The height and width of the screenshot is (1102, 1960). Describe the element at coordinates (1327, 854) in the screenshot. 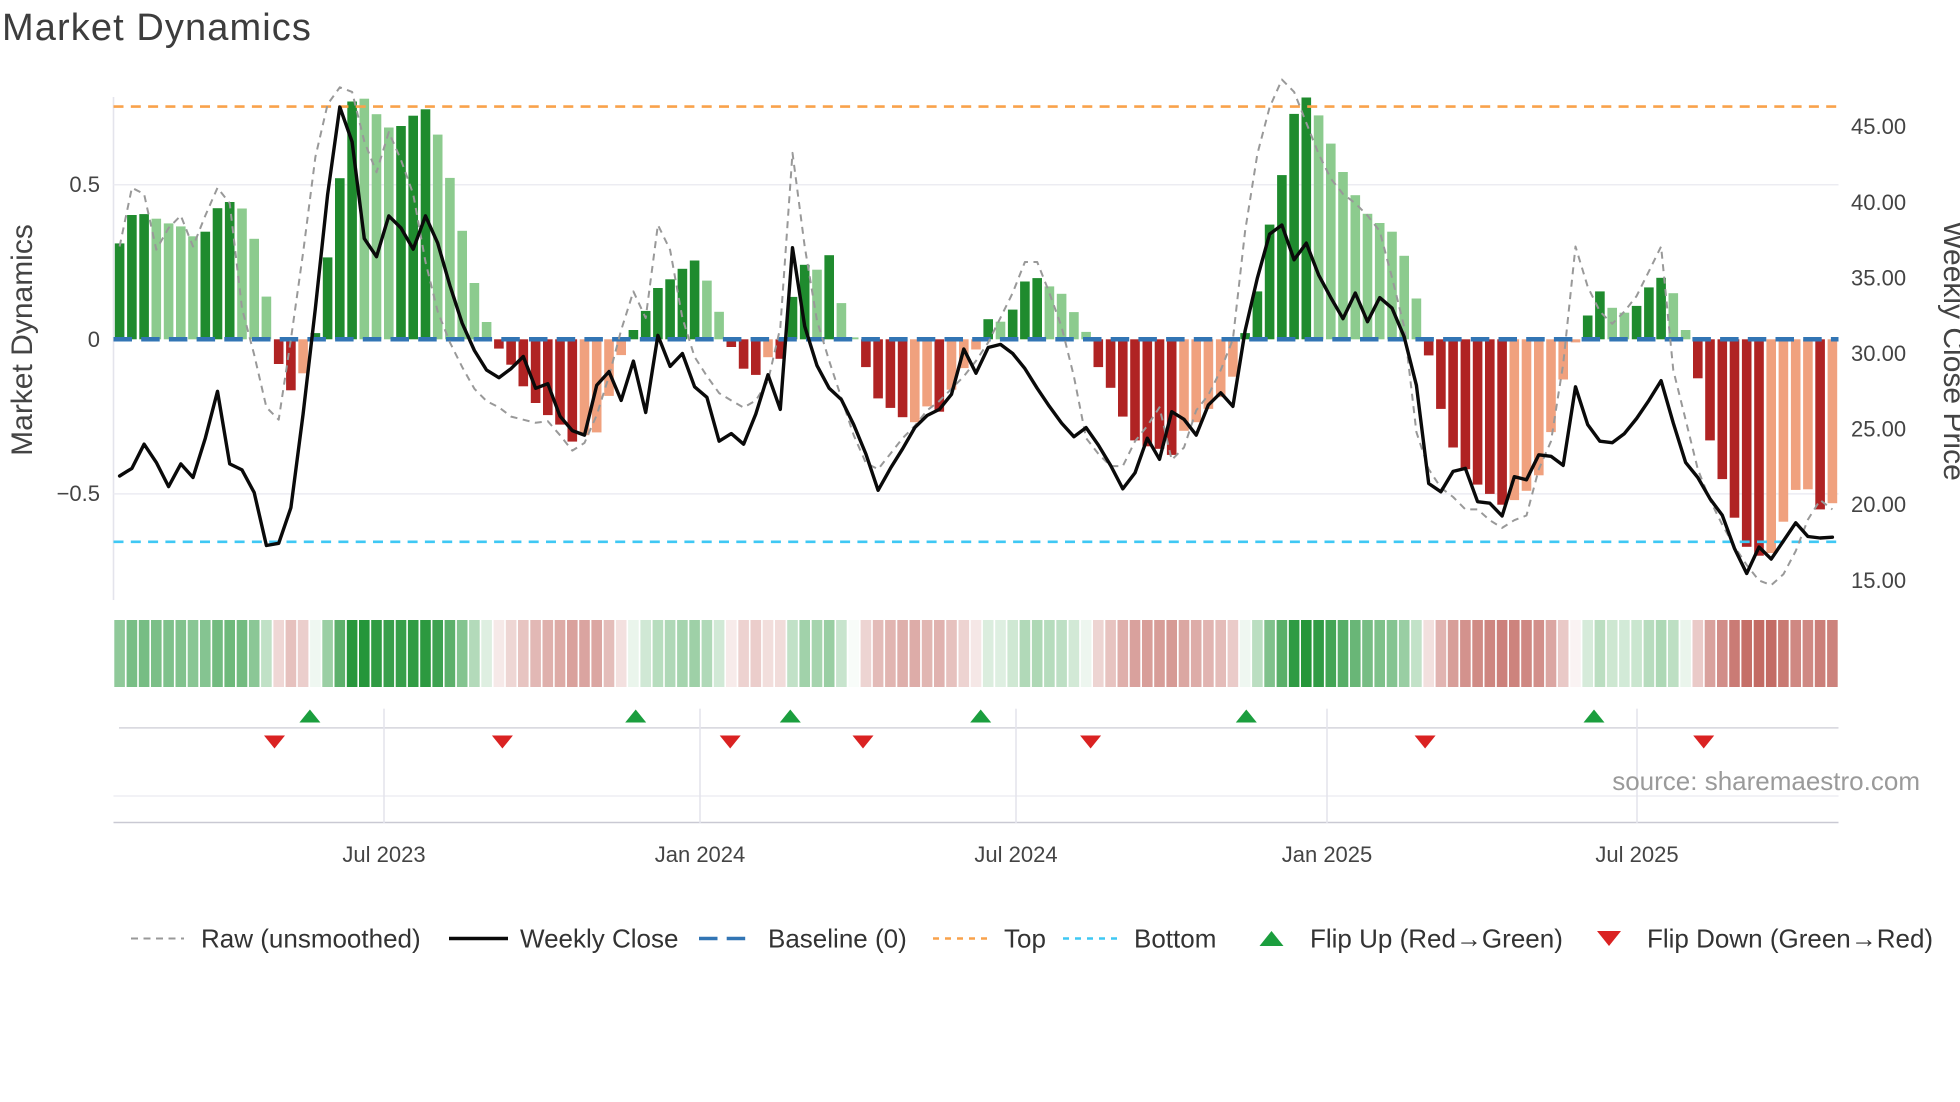

I see `svg-text: Jan 2025` at that location.